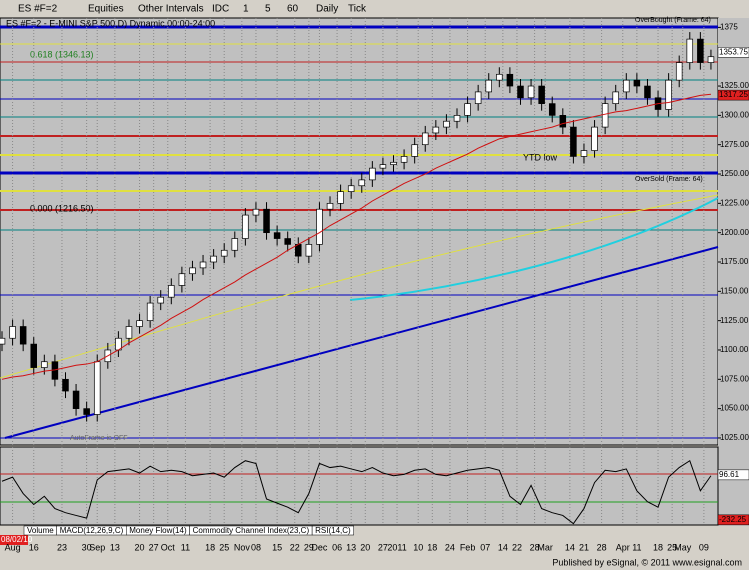 Image resolution: width=749 pixels, height=570 pixels. Describe the element at coordinates (251, 530) in the screenshot. I see `indicator-tab-label: Commodity Channel Index(23,C)` at that location.